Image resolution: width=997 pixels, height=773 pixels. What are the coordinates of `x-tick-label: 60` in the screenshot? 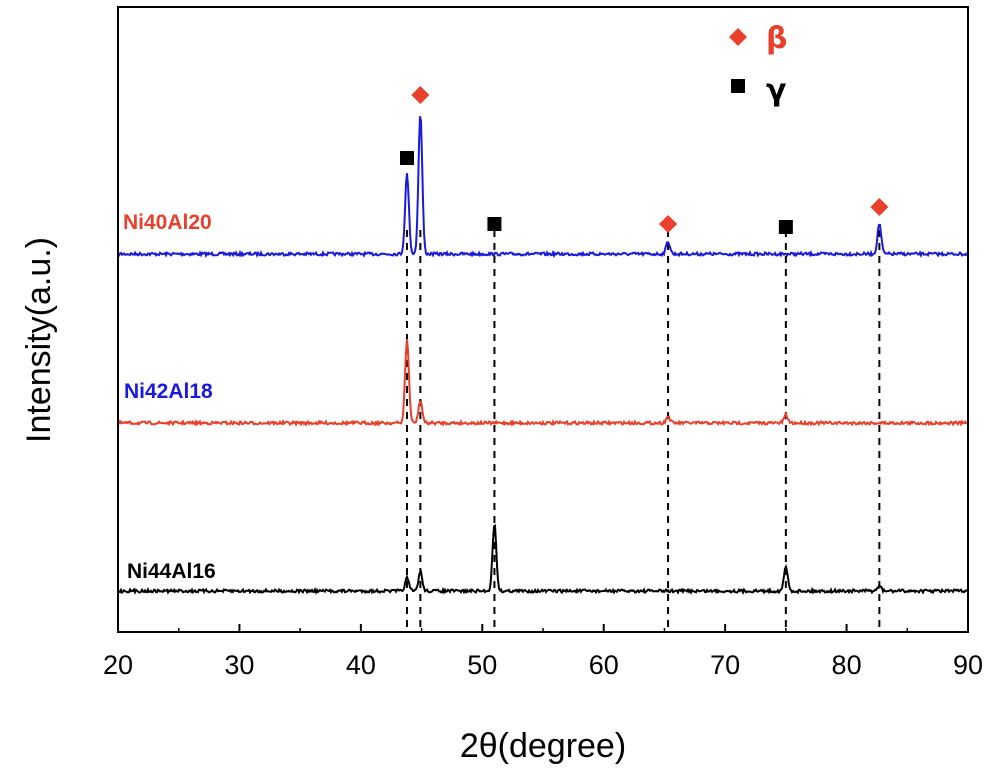 It's located at (604, 665).